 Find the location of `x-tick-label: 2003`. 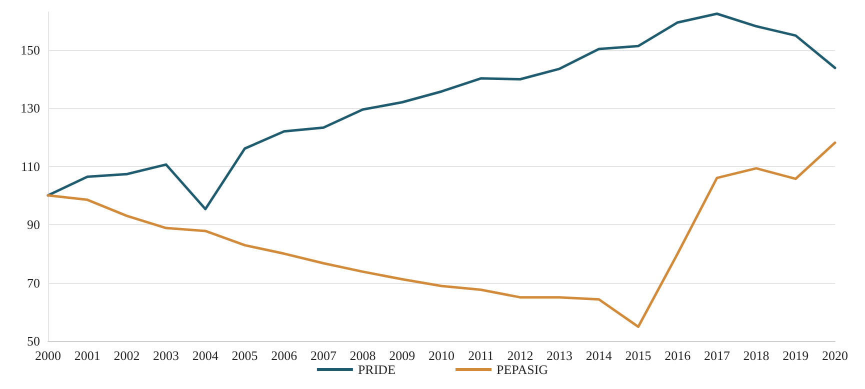

x-tick-label: 2003 is located at coordinates (166, 355).